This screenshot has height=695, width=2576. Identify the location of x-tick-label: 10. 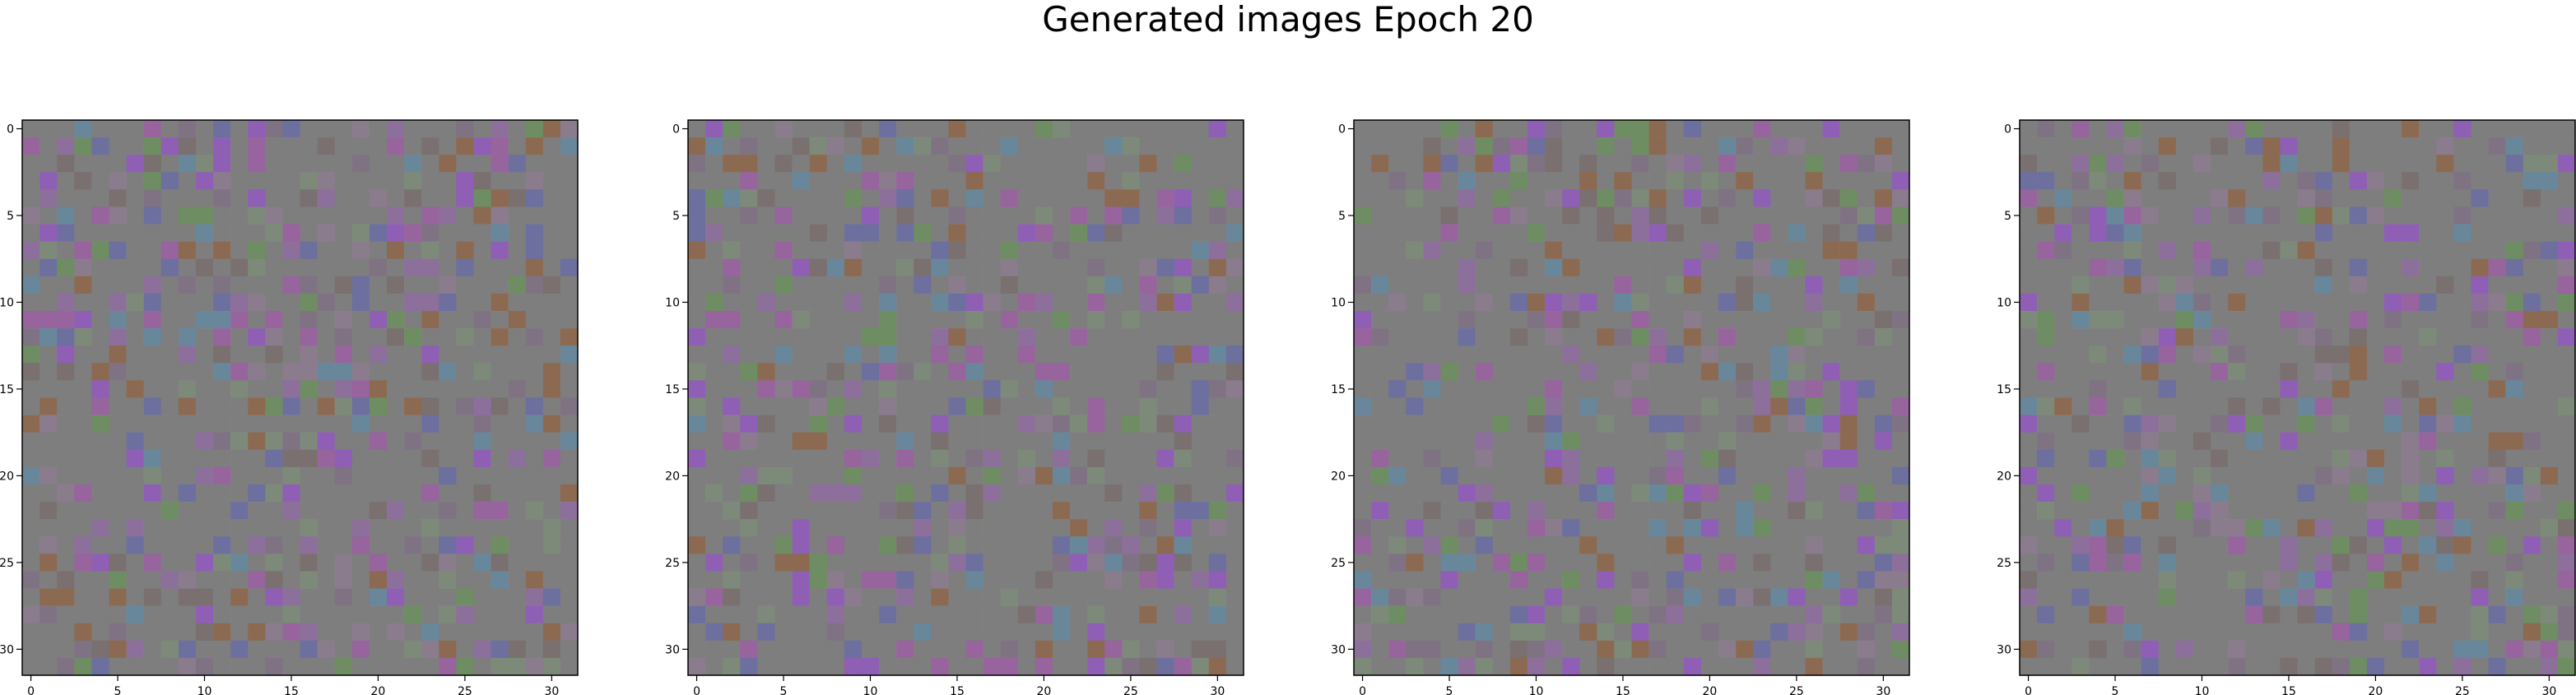
(205, 690).